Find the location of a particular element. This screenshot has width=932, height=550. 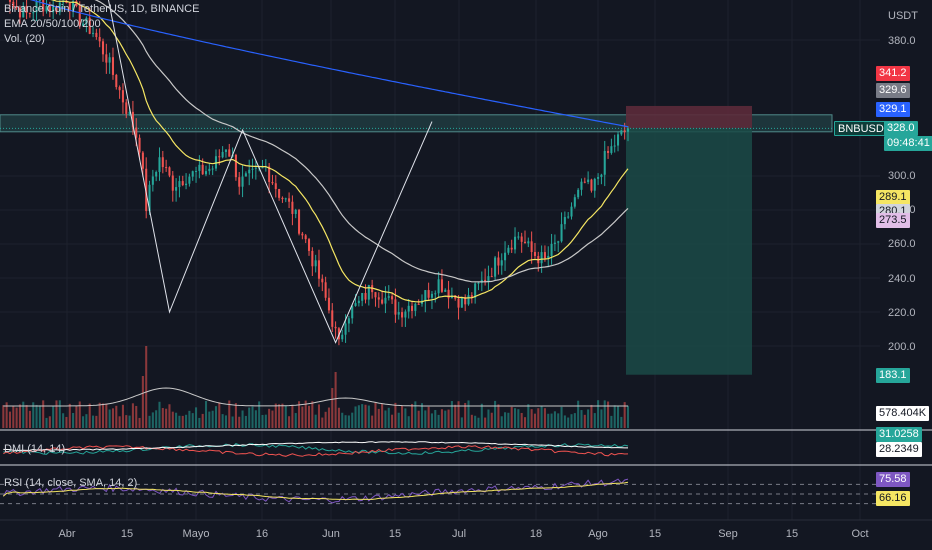

ema200-line is located at coordinates (329, 64).